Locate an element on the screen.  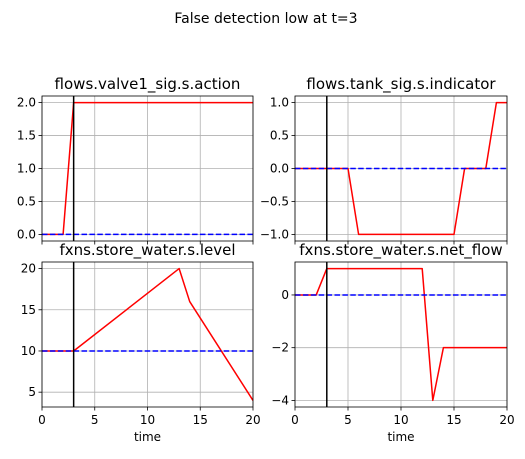
y-tick-label: −4 is located at coordinates (280, 400).